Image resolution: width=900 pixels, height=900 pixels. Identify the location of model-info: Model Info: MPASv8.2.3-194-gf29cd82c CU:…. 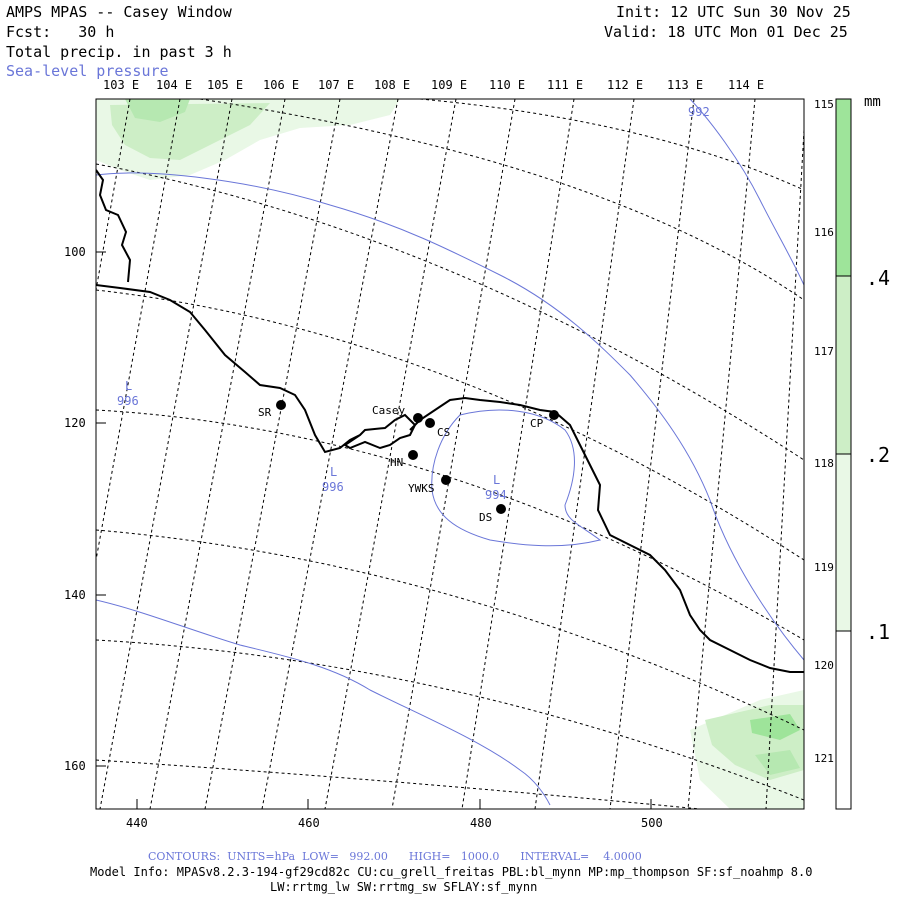
(451, 872).